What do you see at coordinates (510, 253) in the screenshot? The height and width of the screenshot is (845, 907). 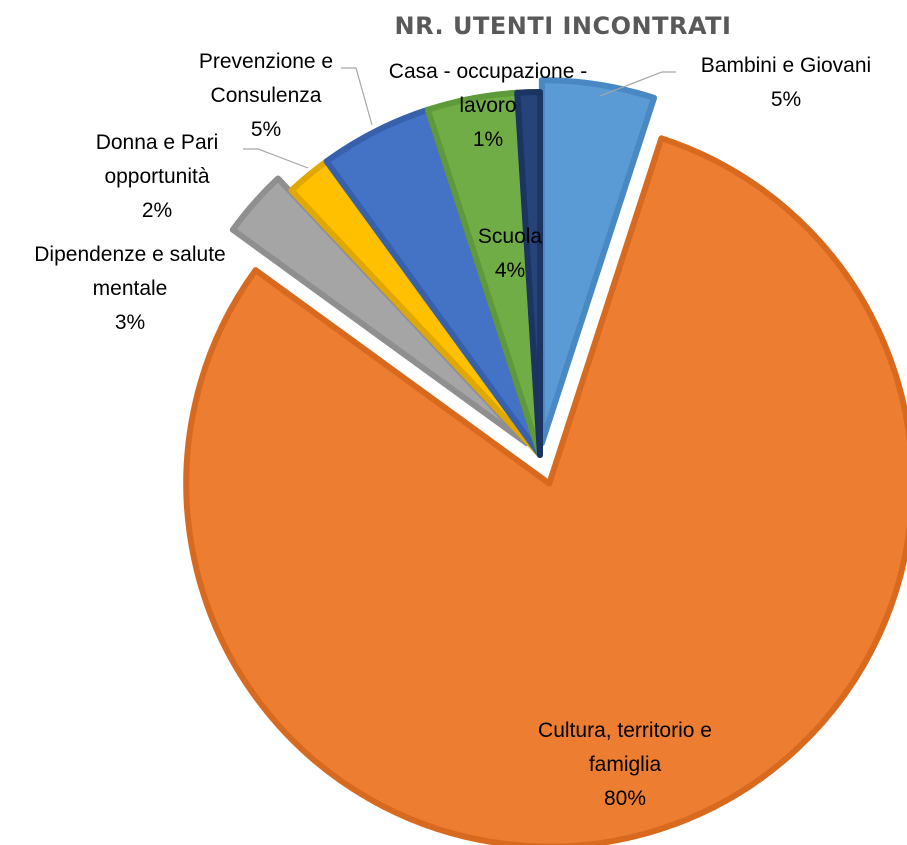 I see `data-label-scuola: Scuola 4%` at bounding box center [510, 253].